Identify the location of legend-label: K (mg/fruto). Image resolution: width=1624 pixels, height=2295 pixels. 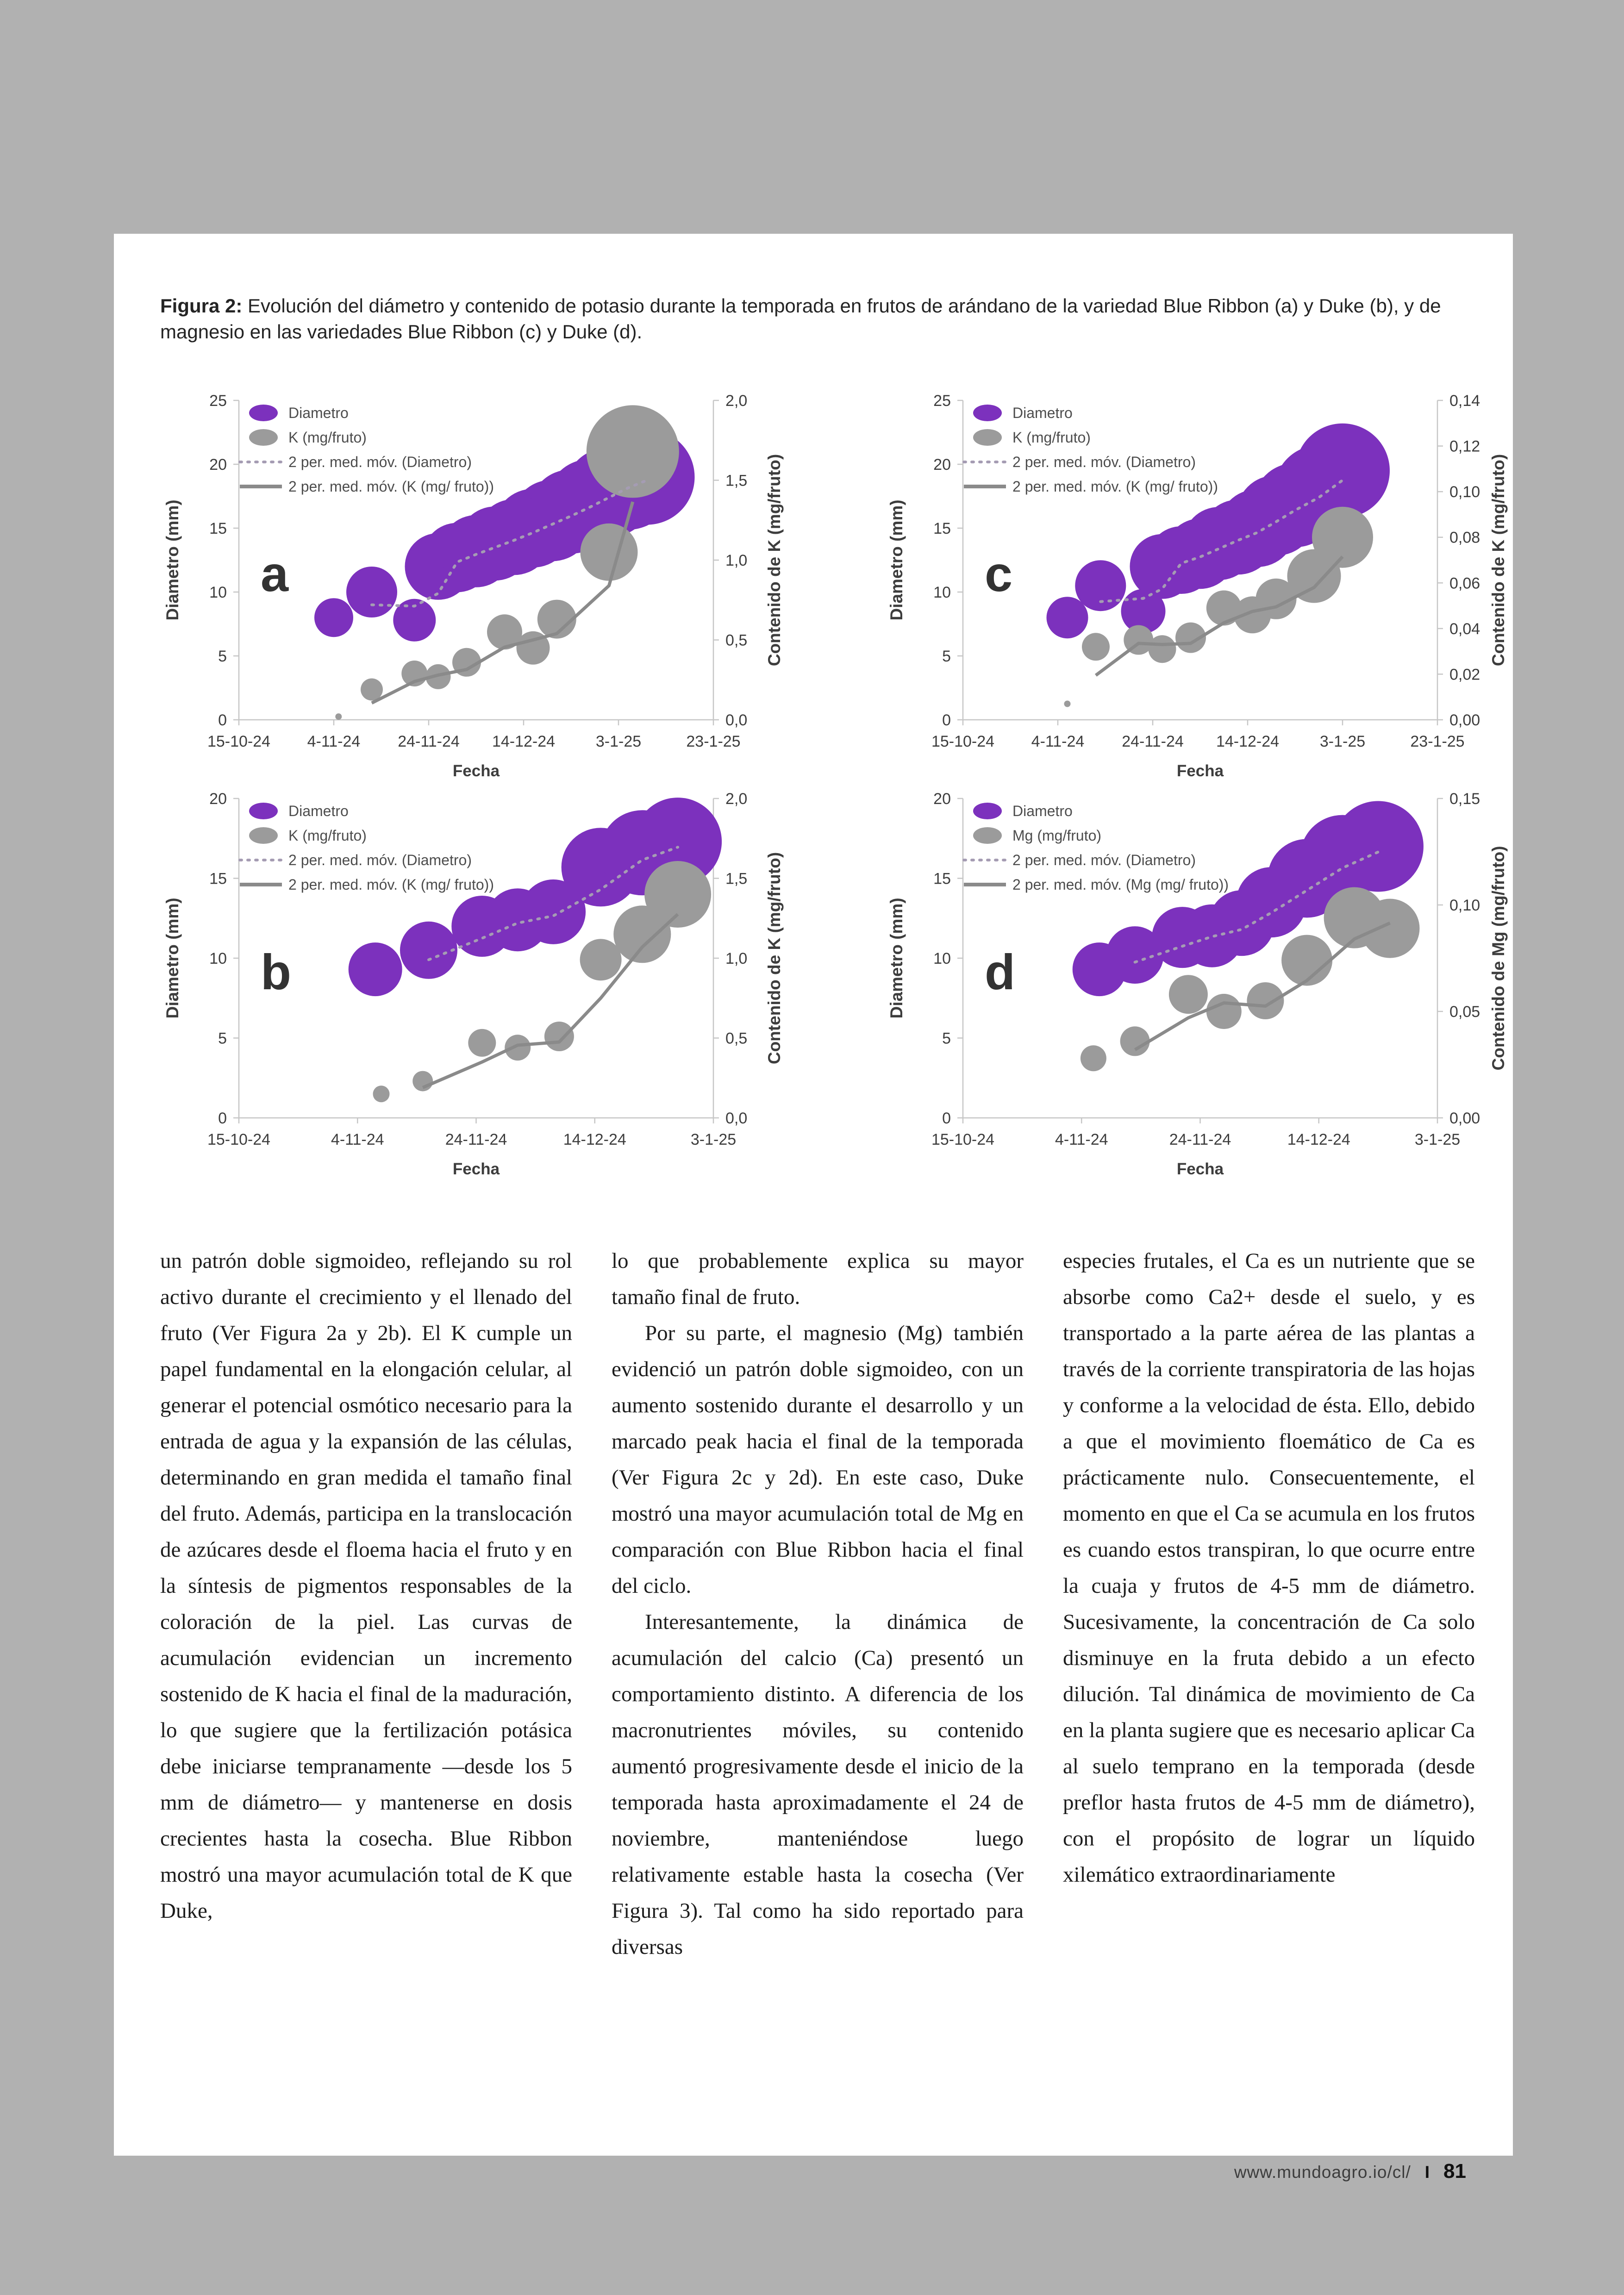
(327, 437).